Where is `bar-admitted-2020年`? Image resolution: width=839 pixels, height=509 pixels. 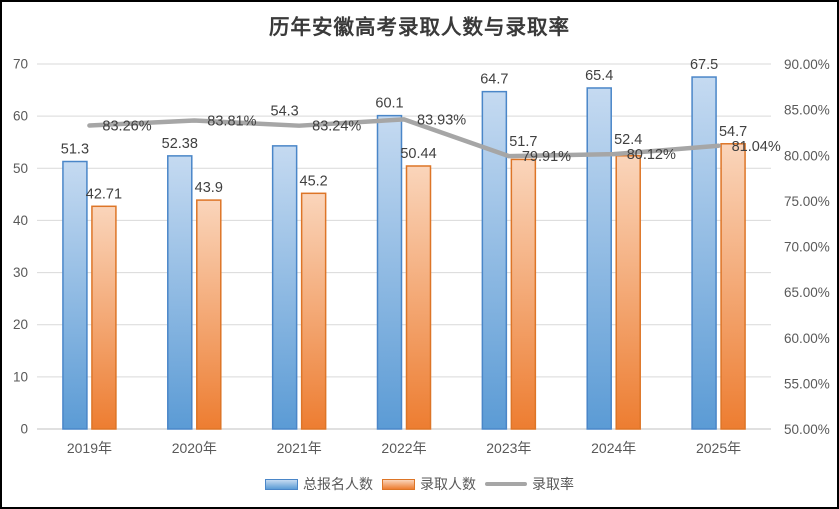
bar-admitted-2020年 is located at coordinates (209, 314).